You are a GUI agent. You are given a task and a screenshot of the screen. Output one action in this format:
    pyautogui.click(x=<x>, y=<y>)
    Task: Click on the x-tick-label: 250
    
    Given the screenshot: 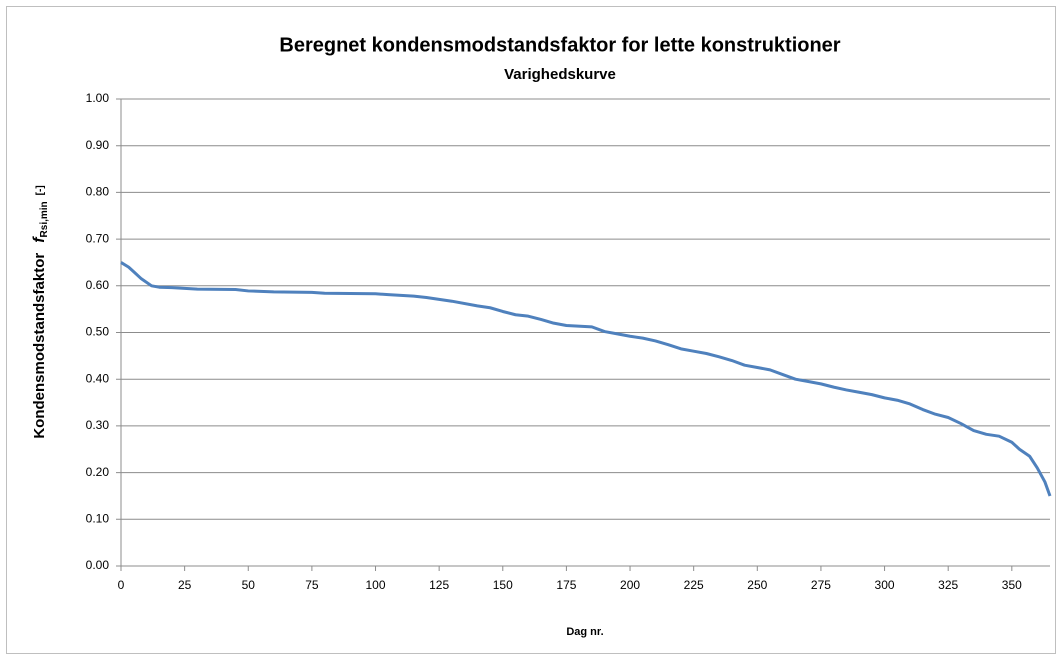 What is the action you would take?
    pyautogui.click(x=757, y=585)
    